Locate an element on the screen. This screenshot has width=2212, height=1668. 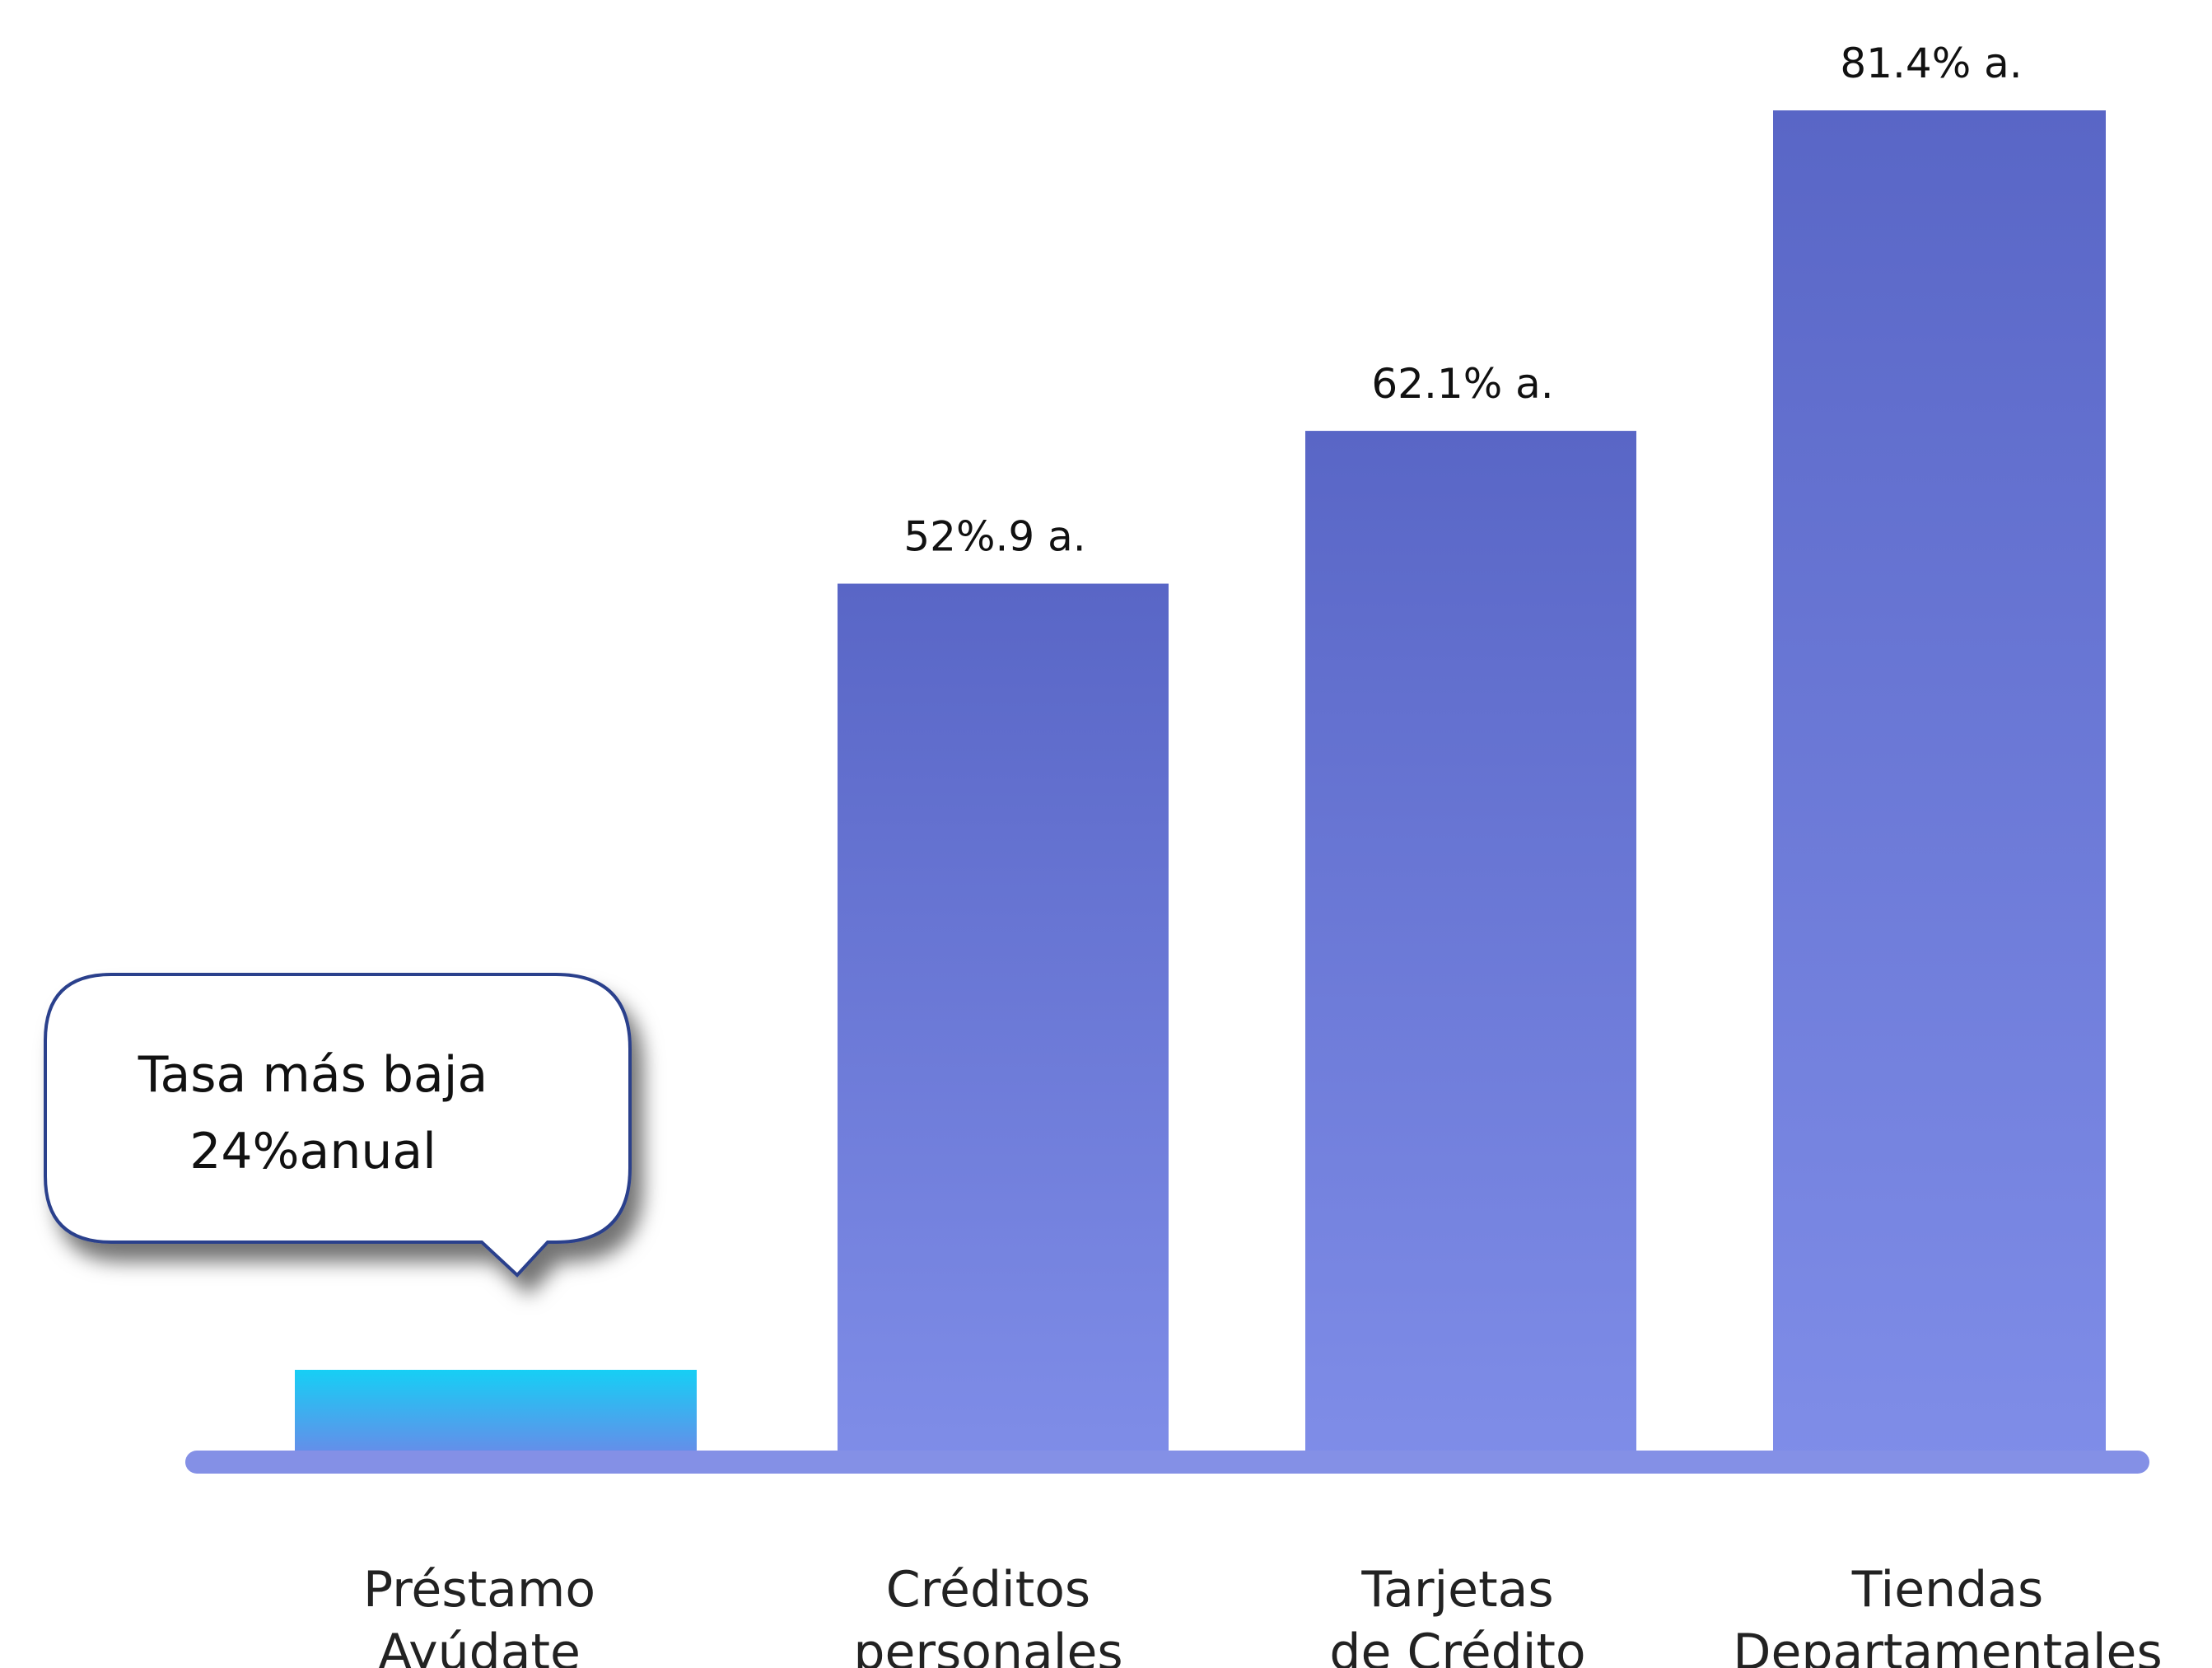
category-label-2-line-2: personales is located at coordinates (987, 1646).